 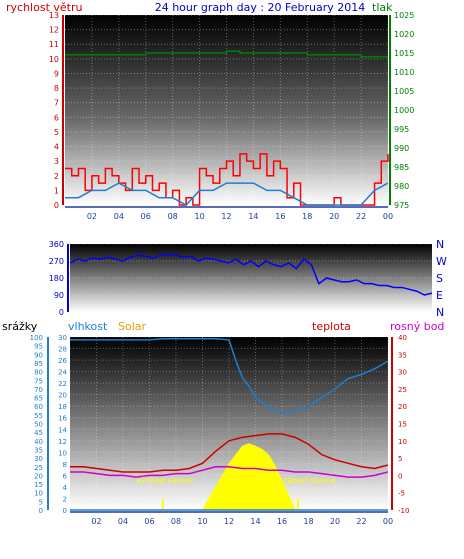 What do you see at coordinates (62, 373) in the screenshot?
I see `humidity-tick-label: 24` at bounding box center [62, 373].